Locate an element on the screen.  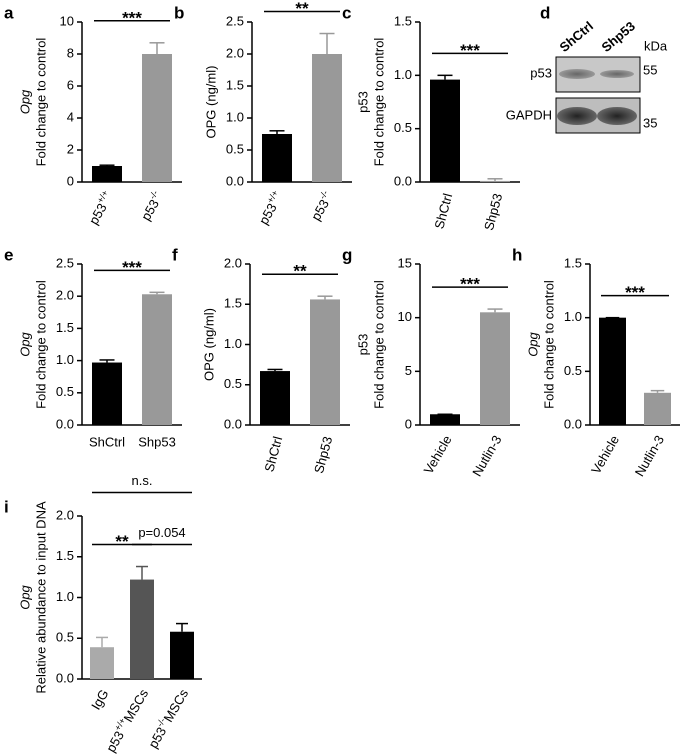
unit-label: kDa is located at coordinates (656, 45).